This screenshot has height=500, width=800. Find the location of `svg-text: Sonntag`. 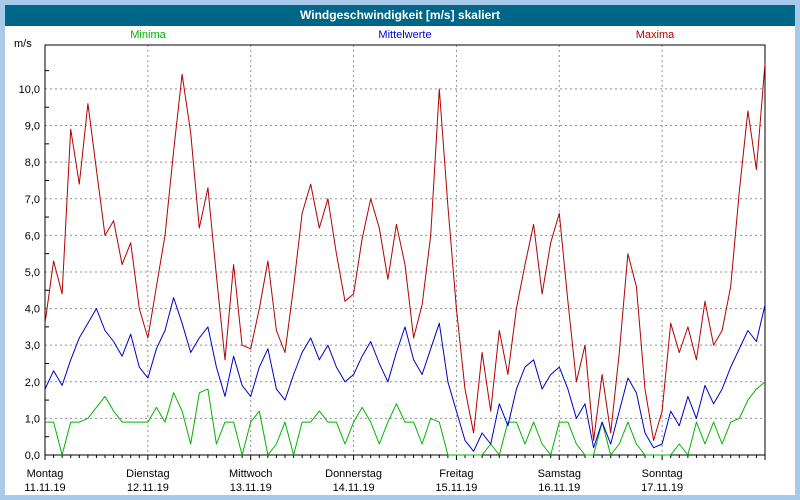

svg-text: Sonntag is located at coordinates (662, 474).